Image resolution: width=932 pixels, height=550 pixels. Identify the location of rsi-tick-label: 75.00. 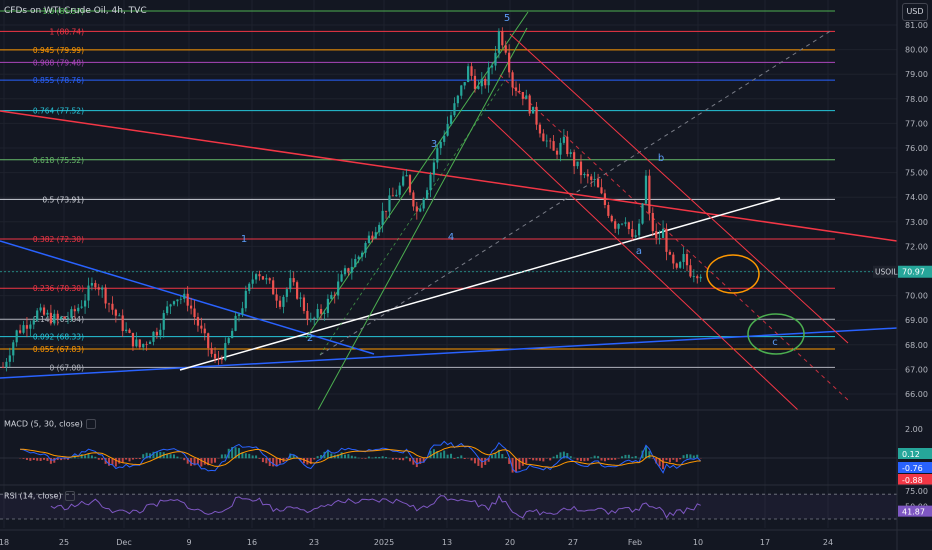
(916, 491).